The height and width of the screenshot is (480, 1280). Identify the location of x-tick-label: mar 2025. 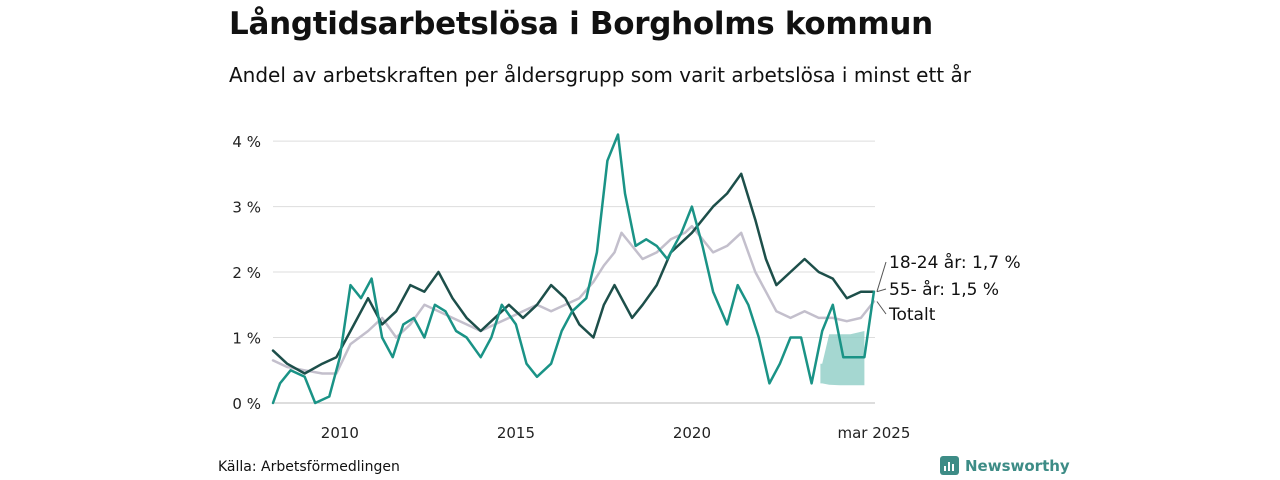
(873, 433).